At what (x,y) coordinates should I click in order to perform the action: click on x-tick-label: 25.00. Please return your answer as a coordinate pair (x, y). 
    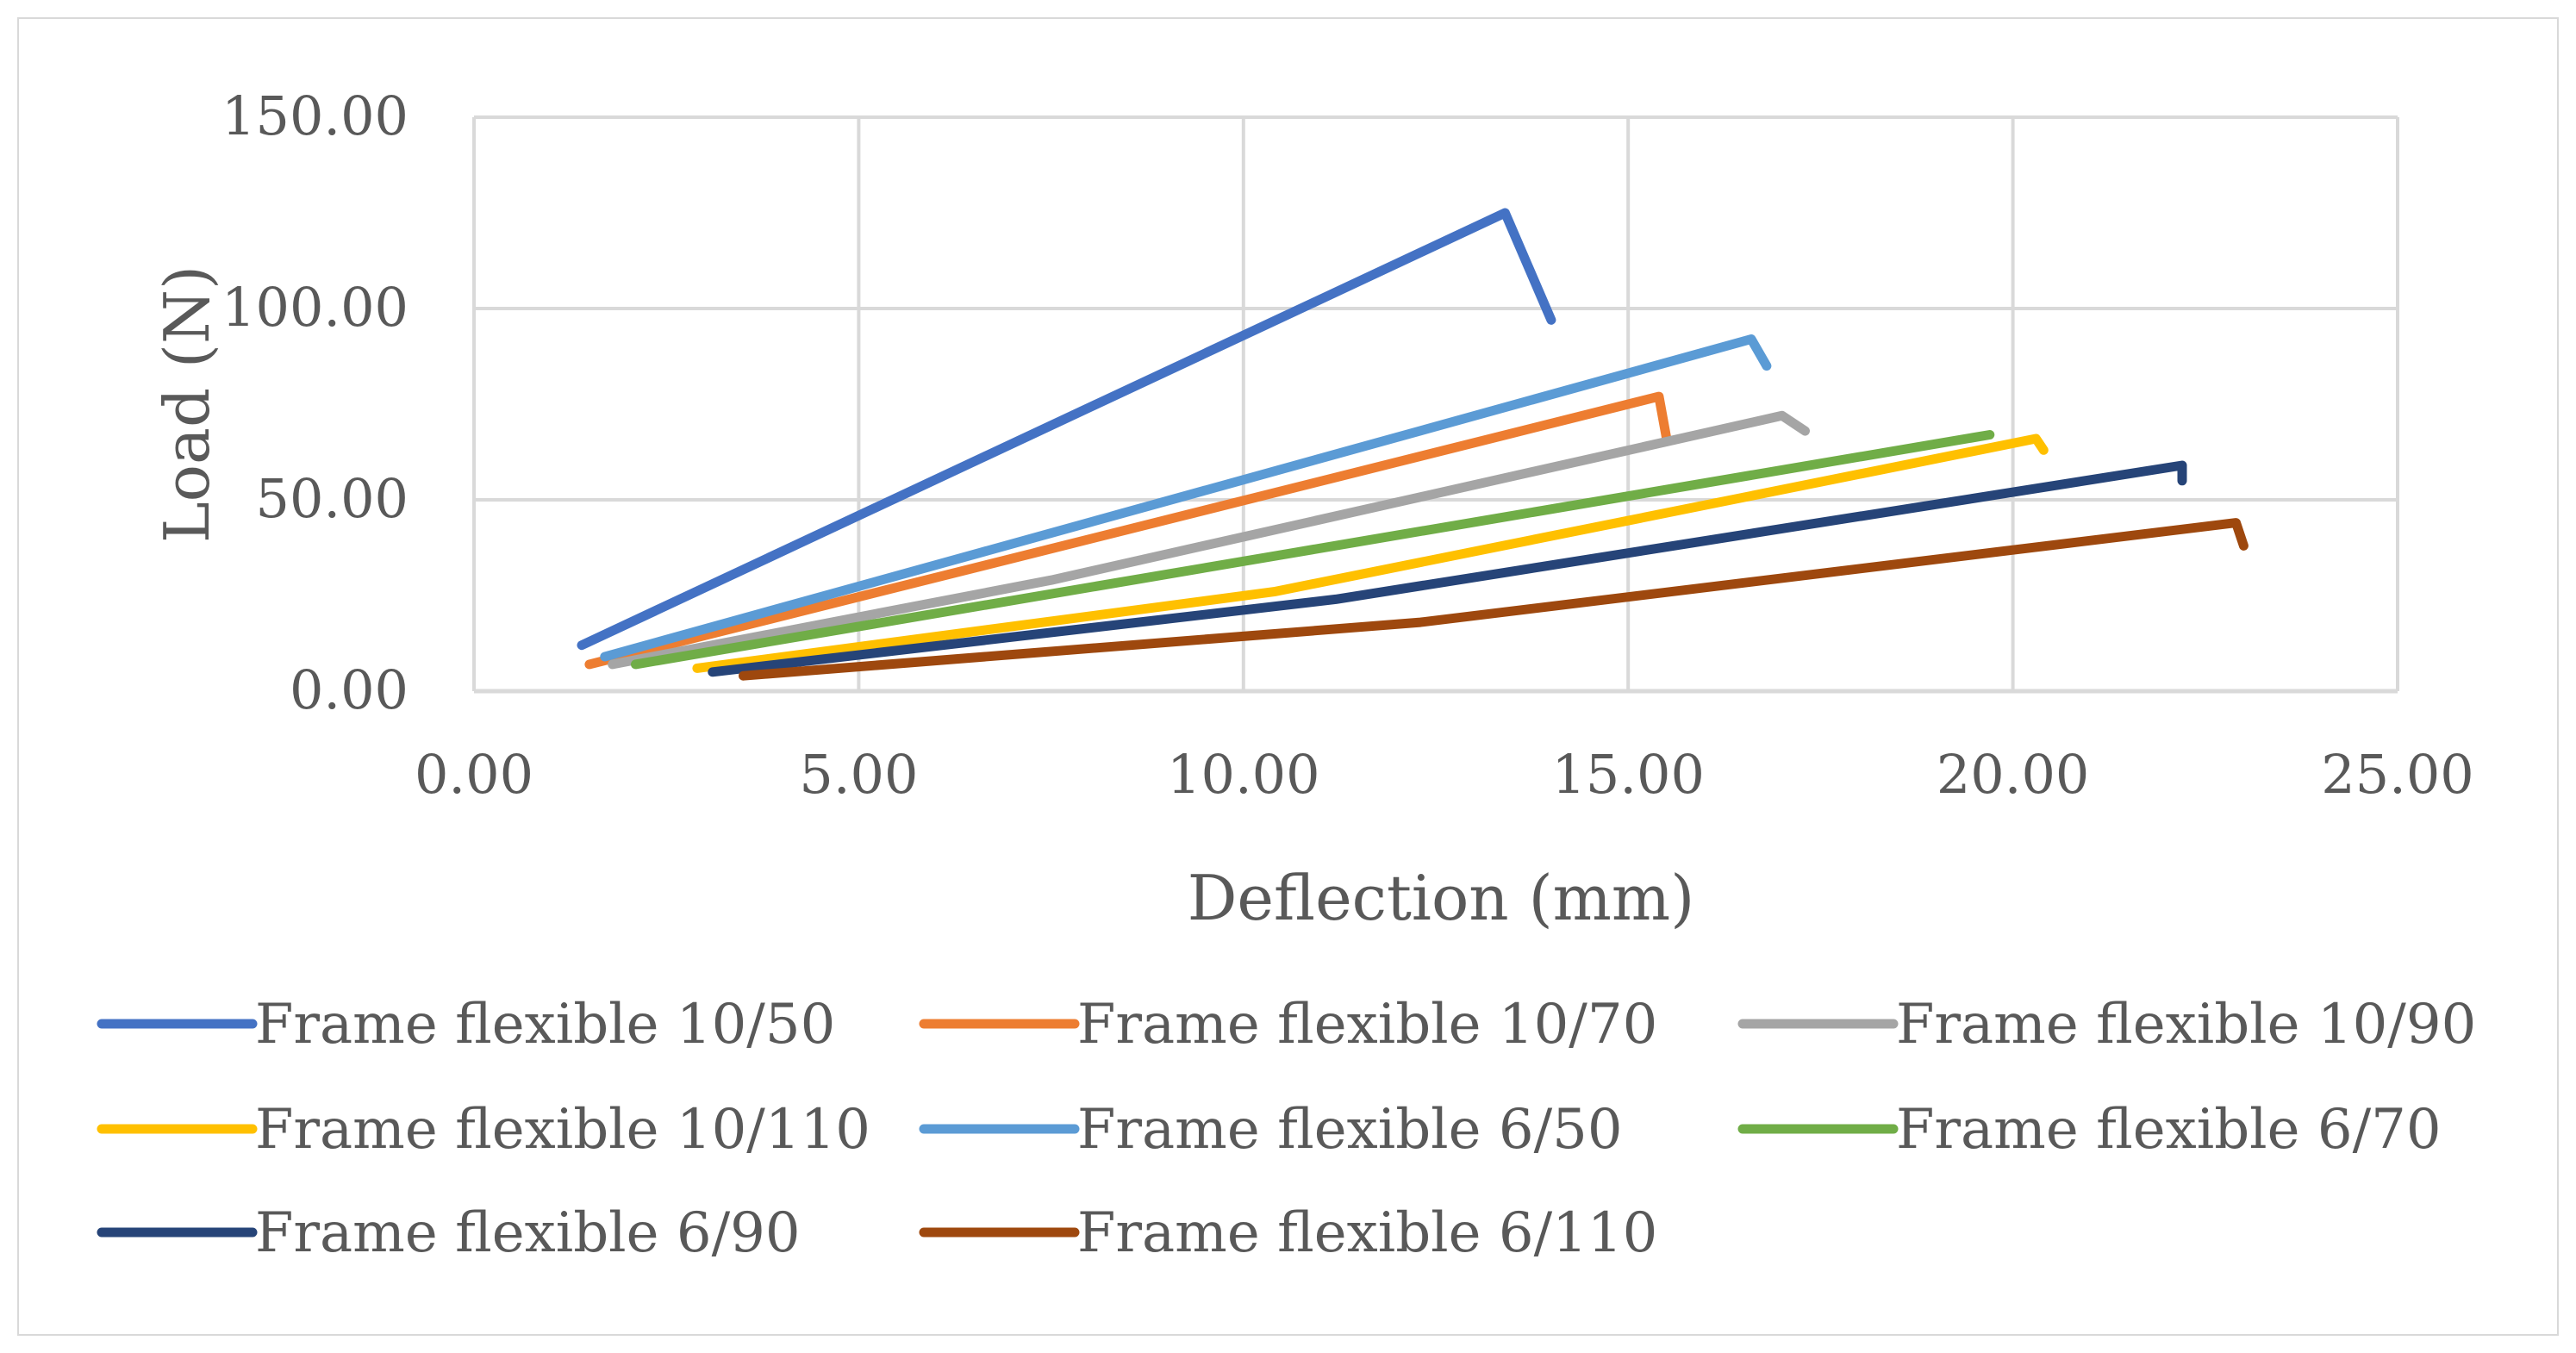
    Looking at the image, I should click on (2397, 774).